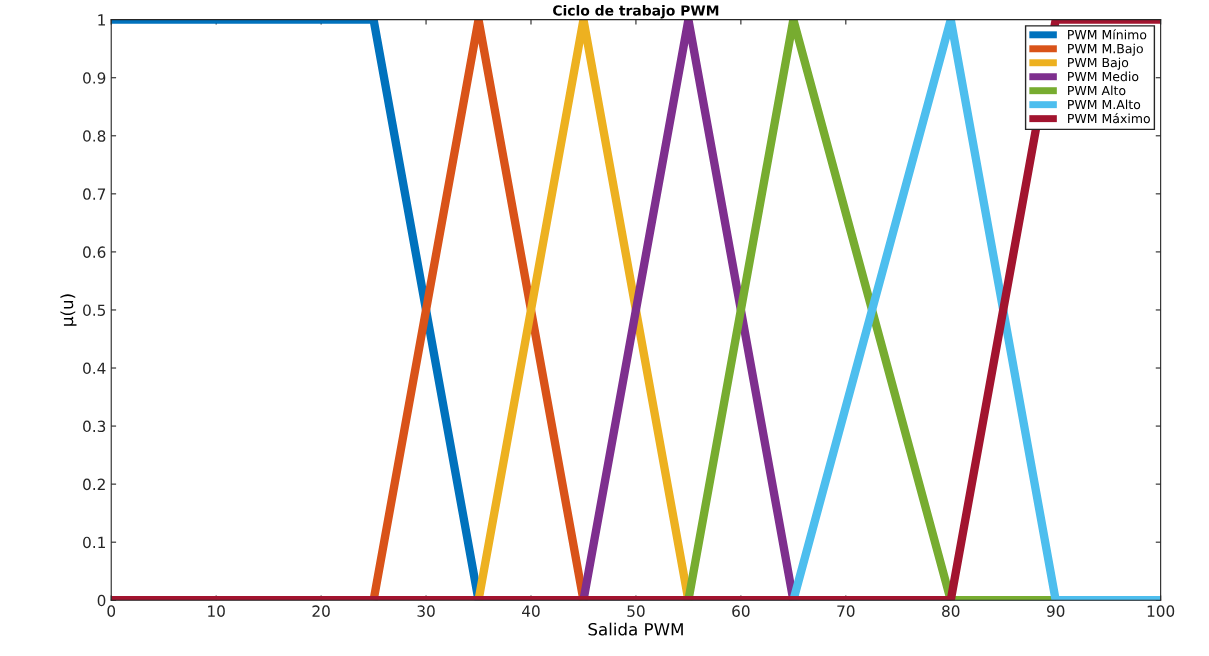  What do you see at coordinates (1161, 611) in the screenshot?
I see `x-tick-label: 100` at bounding box center [1161, 611].